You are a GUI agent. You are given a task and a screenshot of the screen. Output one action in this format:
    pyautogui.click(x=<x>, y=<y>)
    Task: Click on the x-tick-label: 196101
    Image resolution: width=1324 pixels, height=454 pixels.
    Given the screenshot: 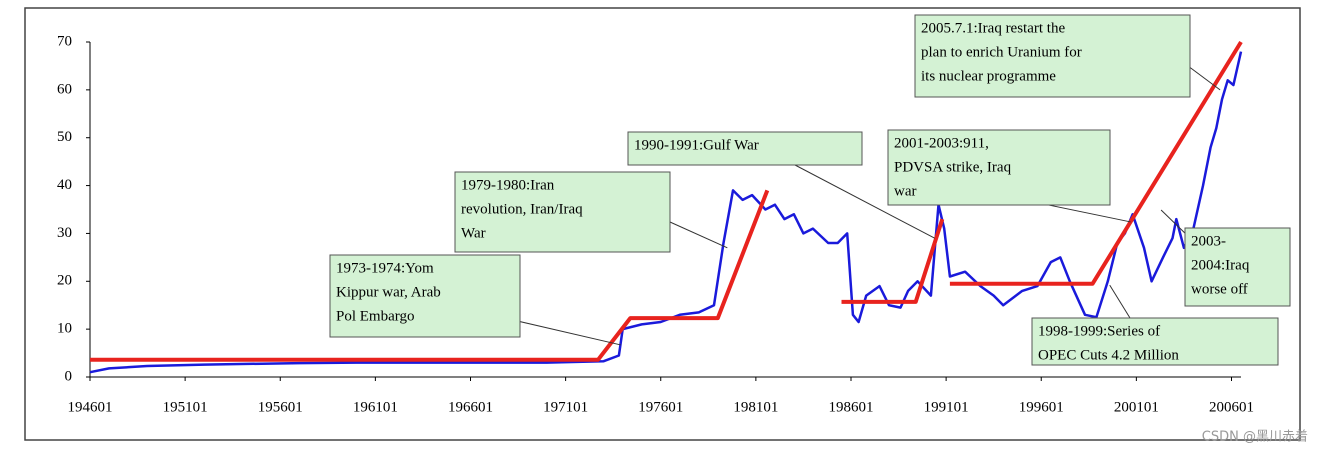 What is the action you would take?
    pyautogui.click(x=375, y=407)
    